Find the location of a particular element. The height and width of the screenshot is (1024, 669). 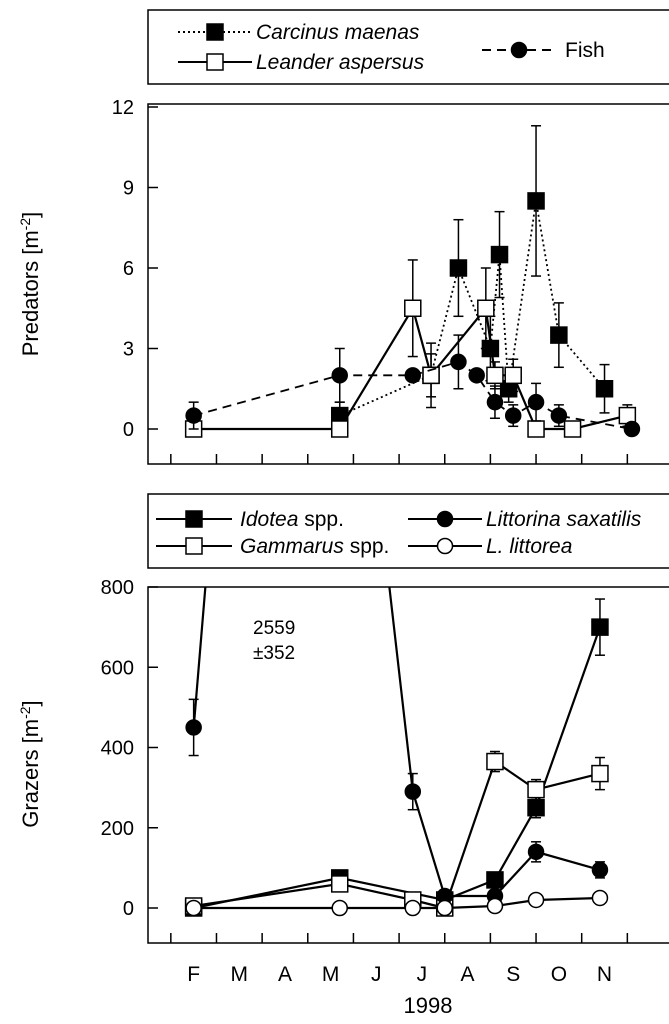

legend-label: Fish is located at coordinates (585, 50).